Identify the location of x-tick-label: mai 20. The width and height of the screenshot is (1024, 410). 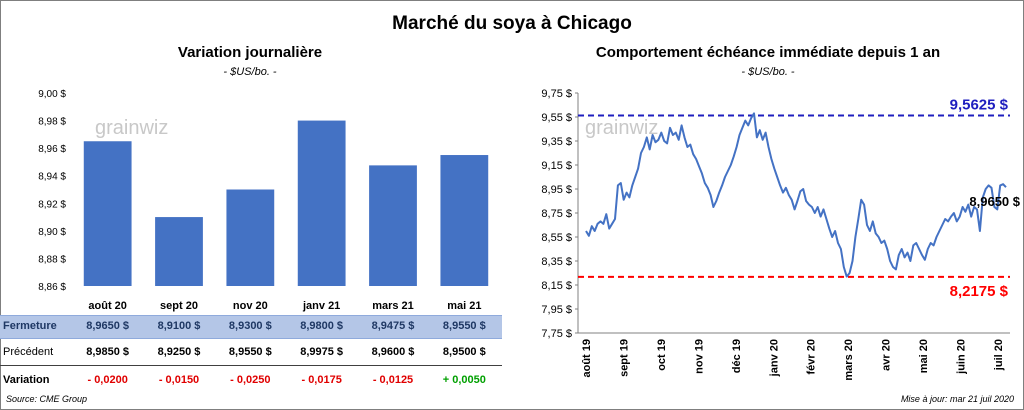
(924, 356).